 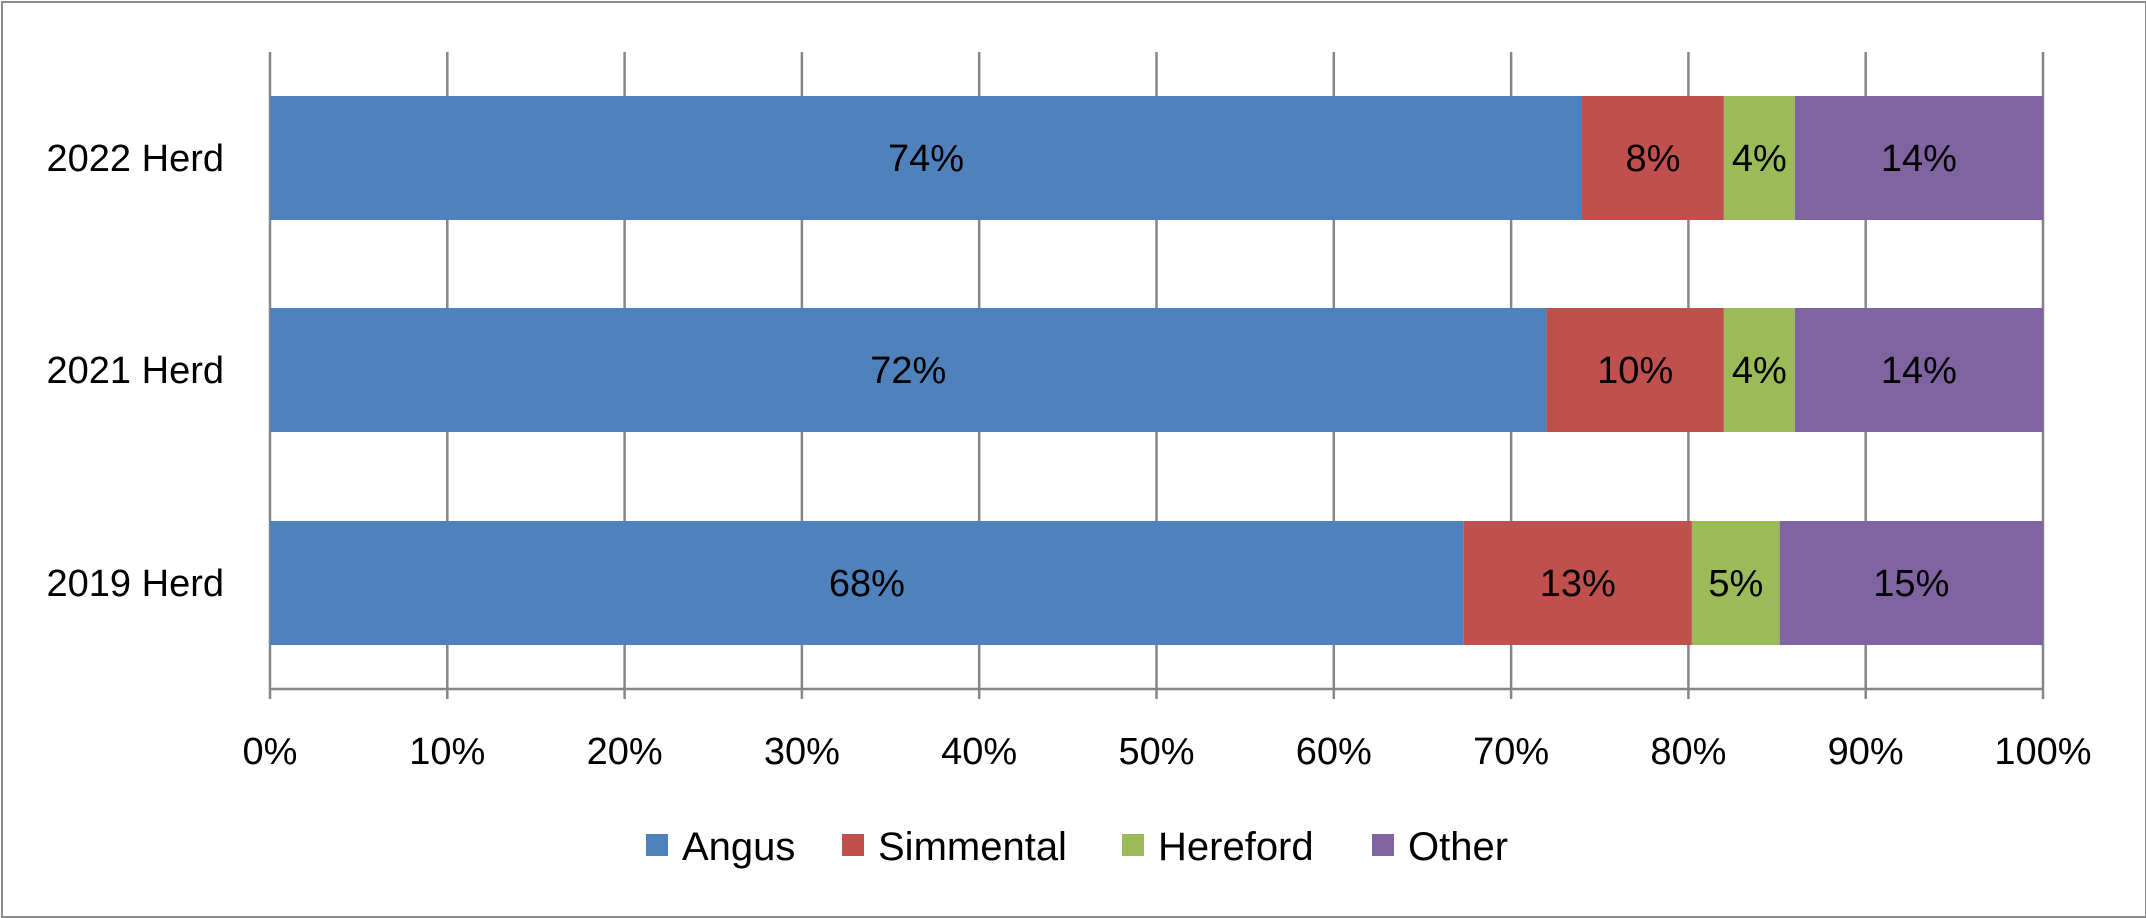 I want to click on data-label: 15%, so click(x=1911, y=584).